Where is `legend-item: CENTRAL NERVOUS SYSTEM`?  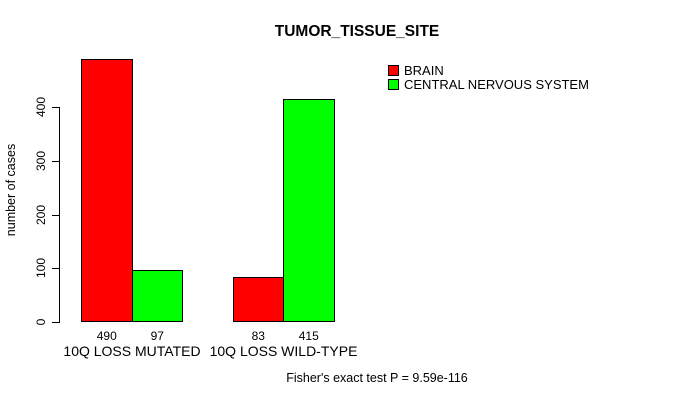 legend-item: CENTRAL NERVOUS SYSTEM is located at coordinates (488, 84).